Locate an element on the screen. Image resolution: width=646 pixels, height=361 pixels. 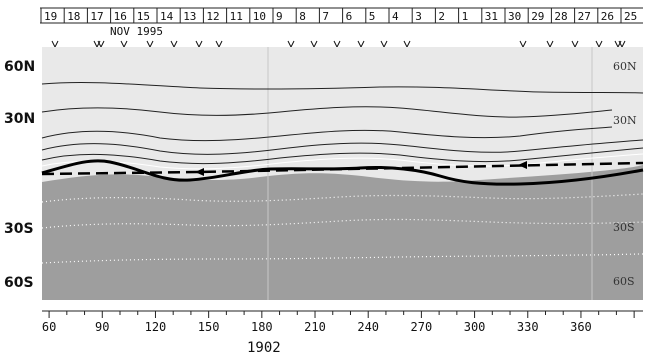
date-label: 11 is located at coordinates (236, 16).